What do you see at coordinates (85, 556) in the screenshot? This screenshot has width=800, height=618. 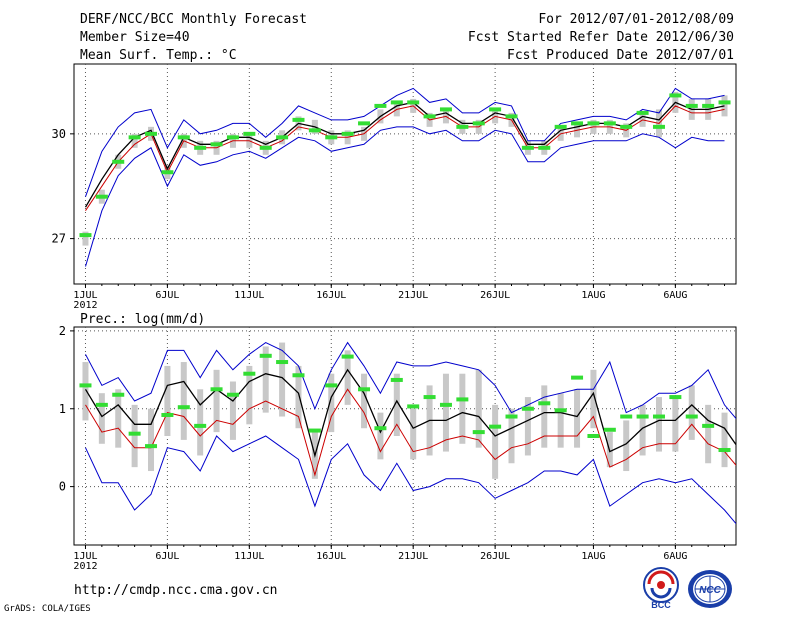 I see `prec-xtick-label: 1JUL` at bounding box center [85, 556].